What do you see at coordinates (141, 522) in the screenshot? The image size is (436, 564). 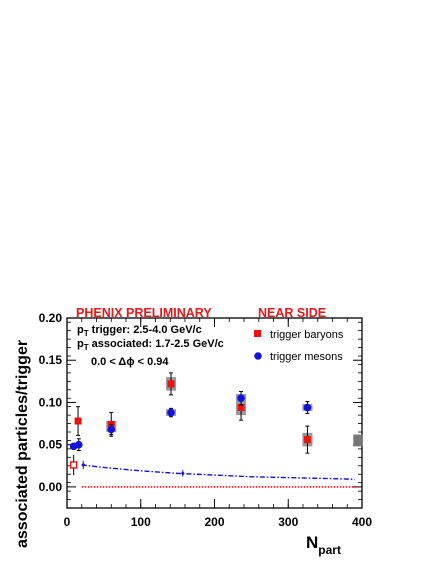 I see `x-tick-label: 100` at bounding box center [141, 522].